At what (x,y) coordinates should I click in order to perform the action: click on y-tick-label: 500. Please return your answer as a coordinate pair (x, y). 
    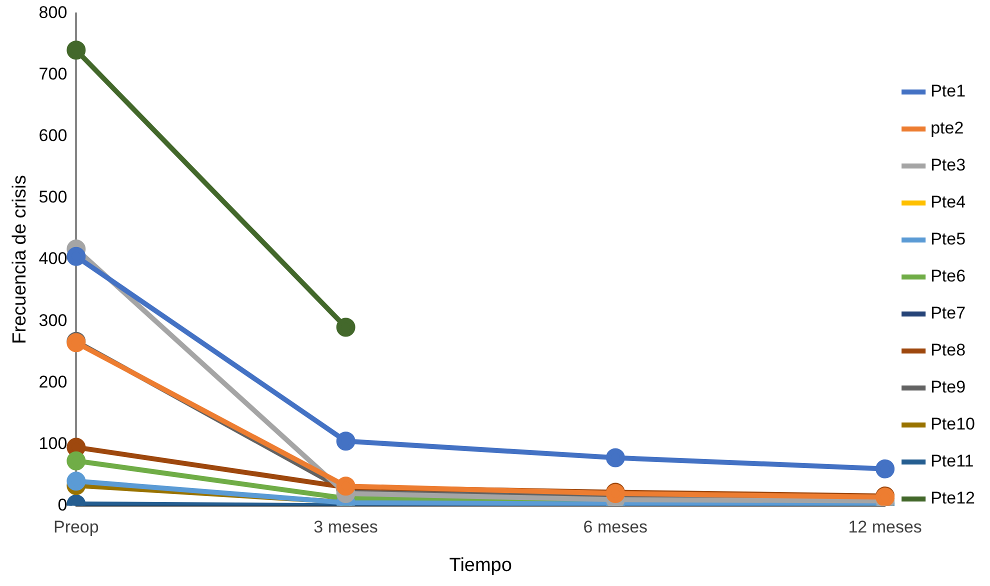
    Looking at the image, I should click on (53, 197).